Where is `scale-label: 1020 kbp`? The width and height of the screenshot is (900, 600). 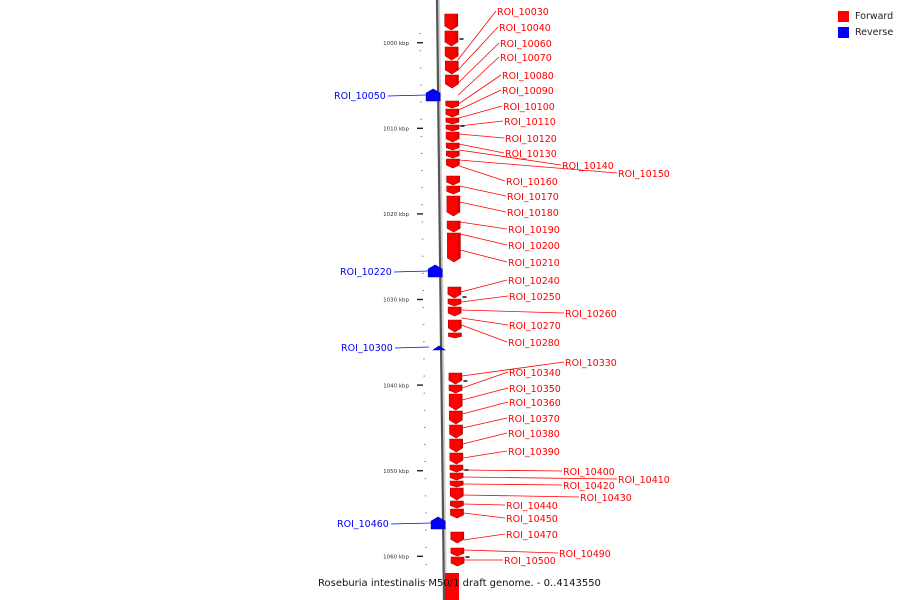
scale-label: 1020 kbp is located at coordinates (396, 215).